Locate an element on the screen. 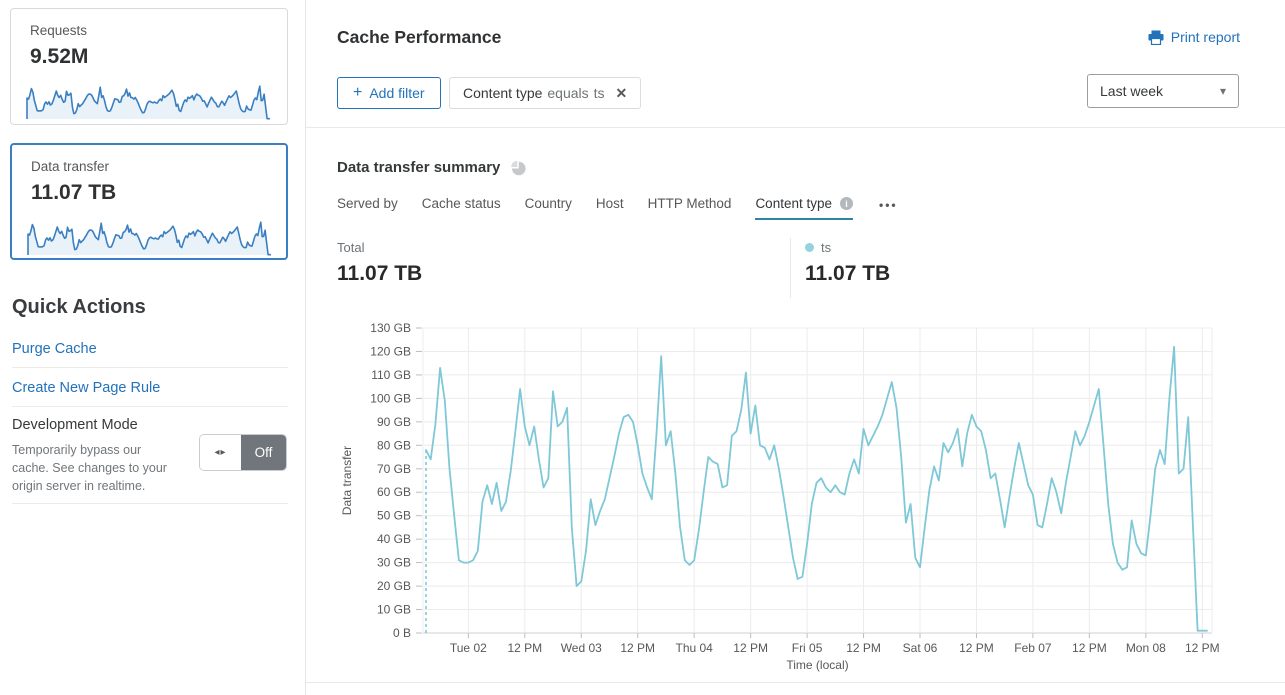 Image resolution: width=1285 pixels, height=695 pixels. tab-http-method: HTTP Method is located at coordinates (690, 208).